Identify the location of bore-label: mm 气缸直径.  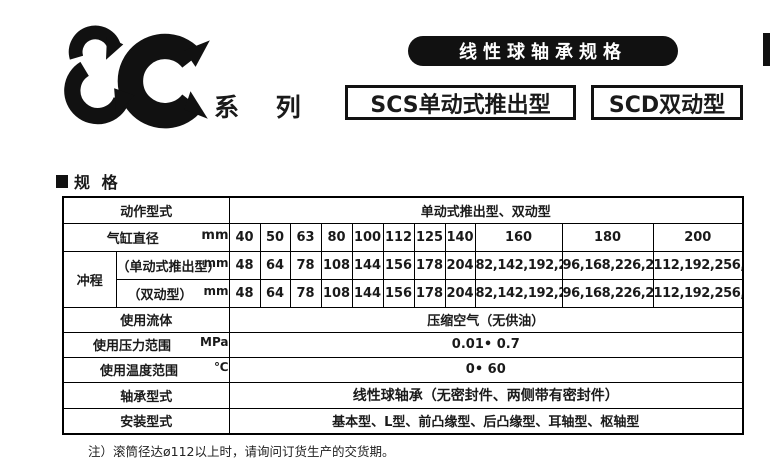
(146, 237).